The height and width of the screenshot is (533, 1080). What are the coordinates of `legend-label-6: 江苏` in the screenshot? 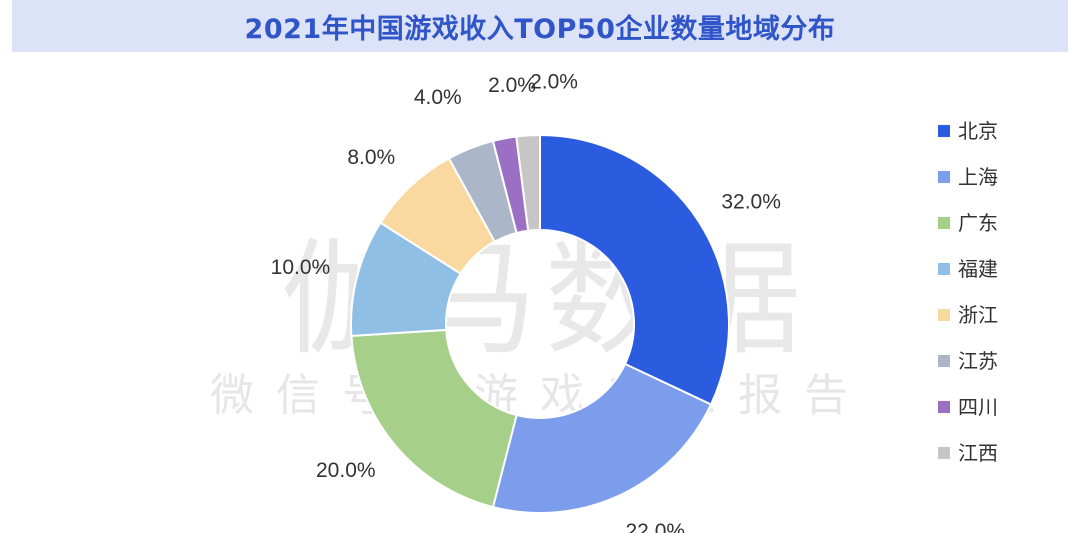 It's located at (978, 361).